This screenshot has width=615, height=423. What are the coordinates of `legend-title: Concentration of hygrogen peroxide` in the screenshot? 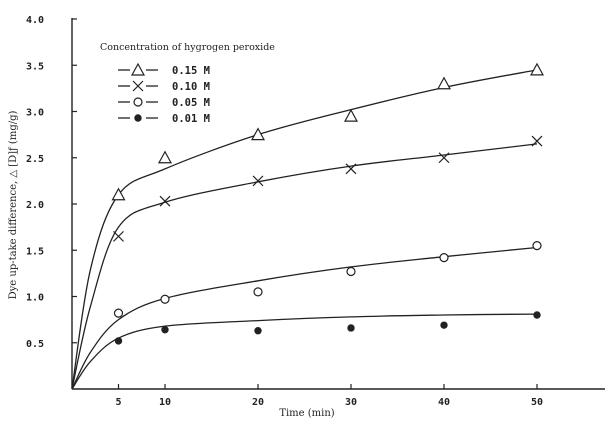 It's located at (187, 47).